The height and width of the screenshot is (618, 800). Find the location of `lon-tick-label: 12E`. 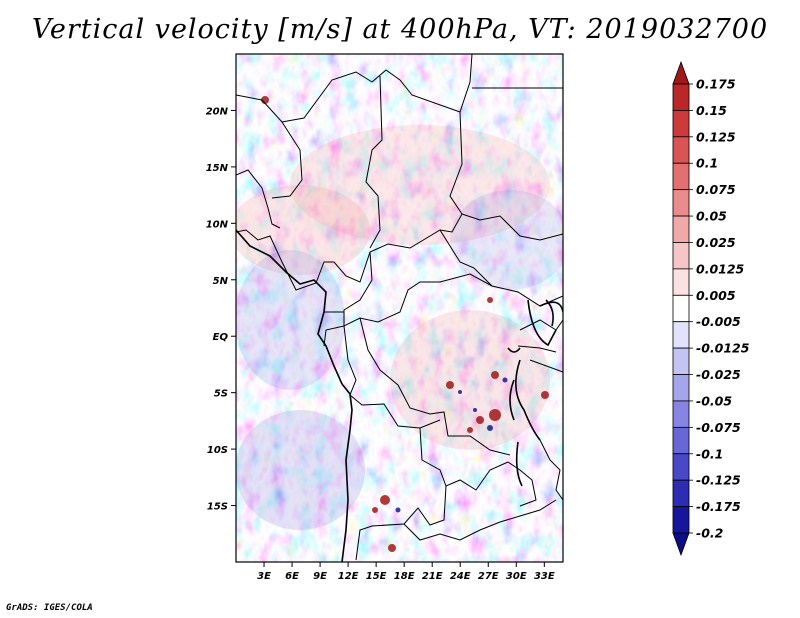

lon-tick-label: 12E is located at coordinates (348, 576).